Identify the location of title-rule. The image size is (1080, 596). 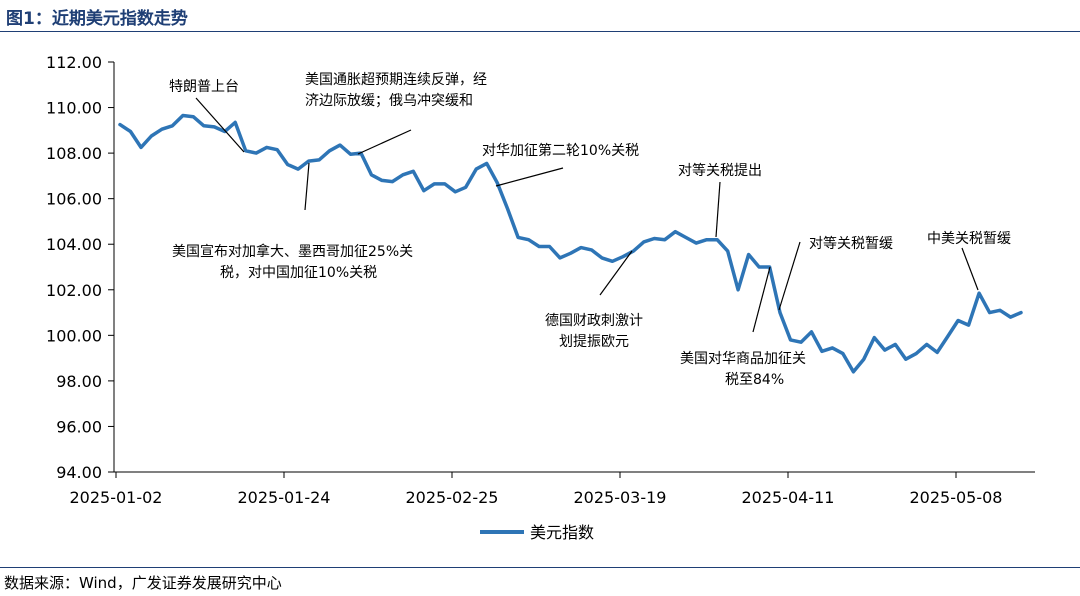
(540, 31).